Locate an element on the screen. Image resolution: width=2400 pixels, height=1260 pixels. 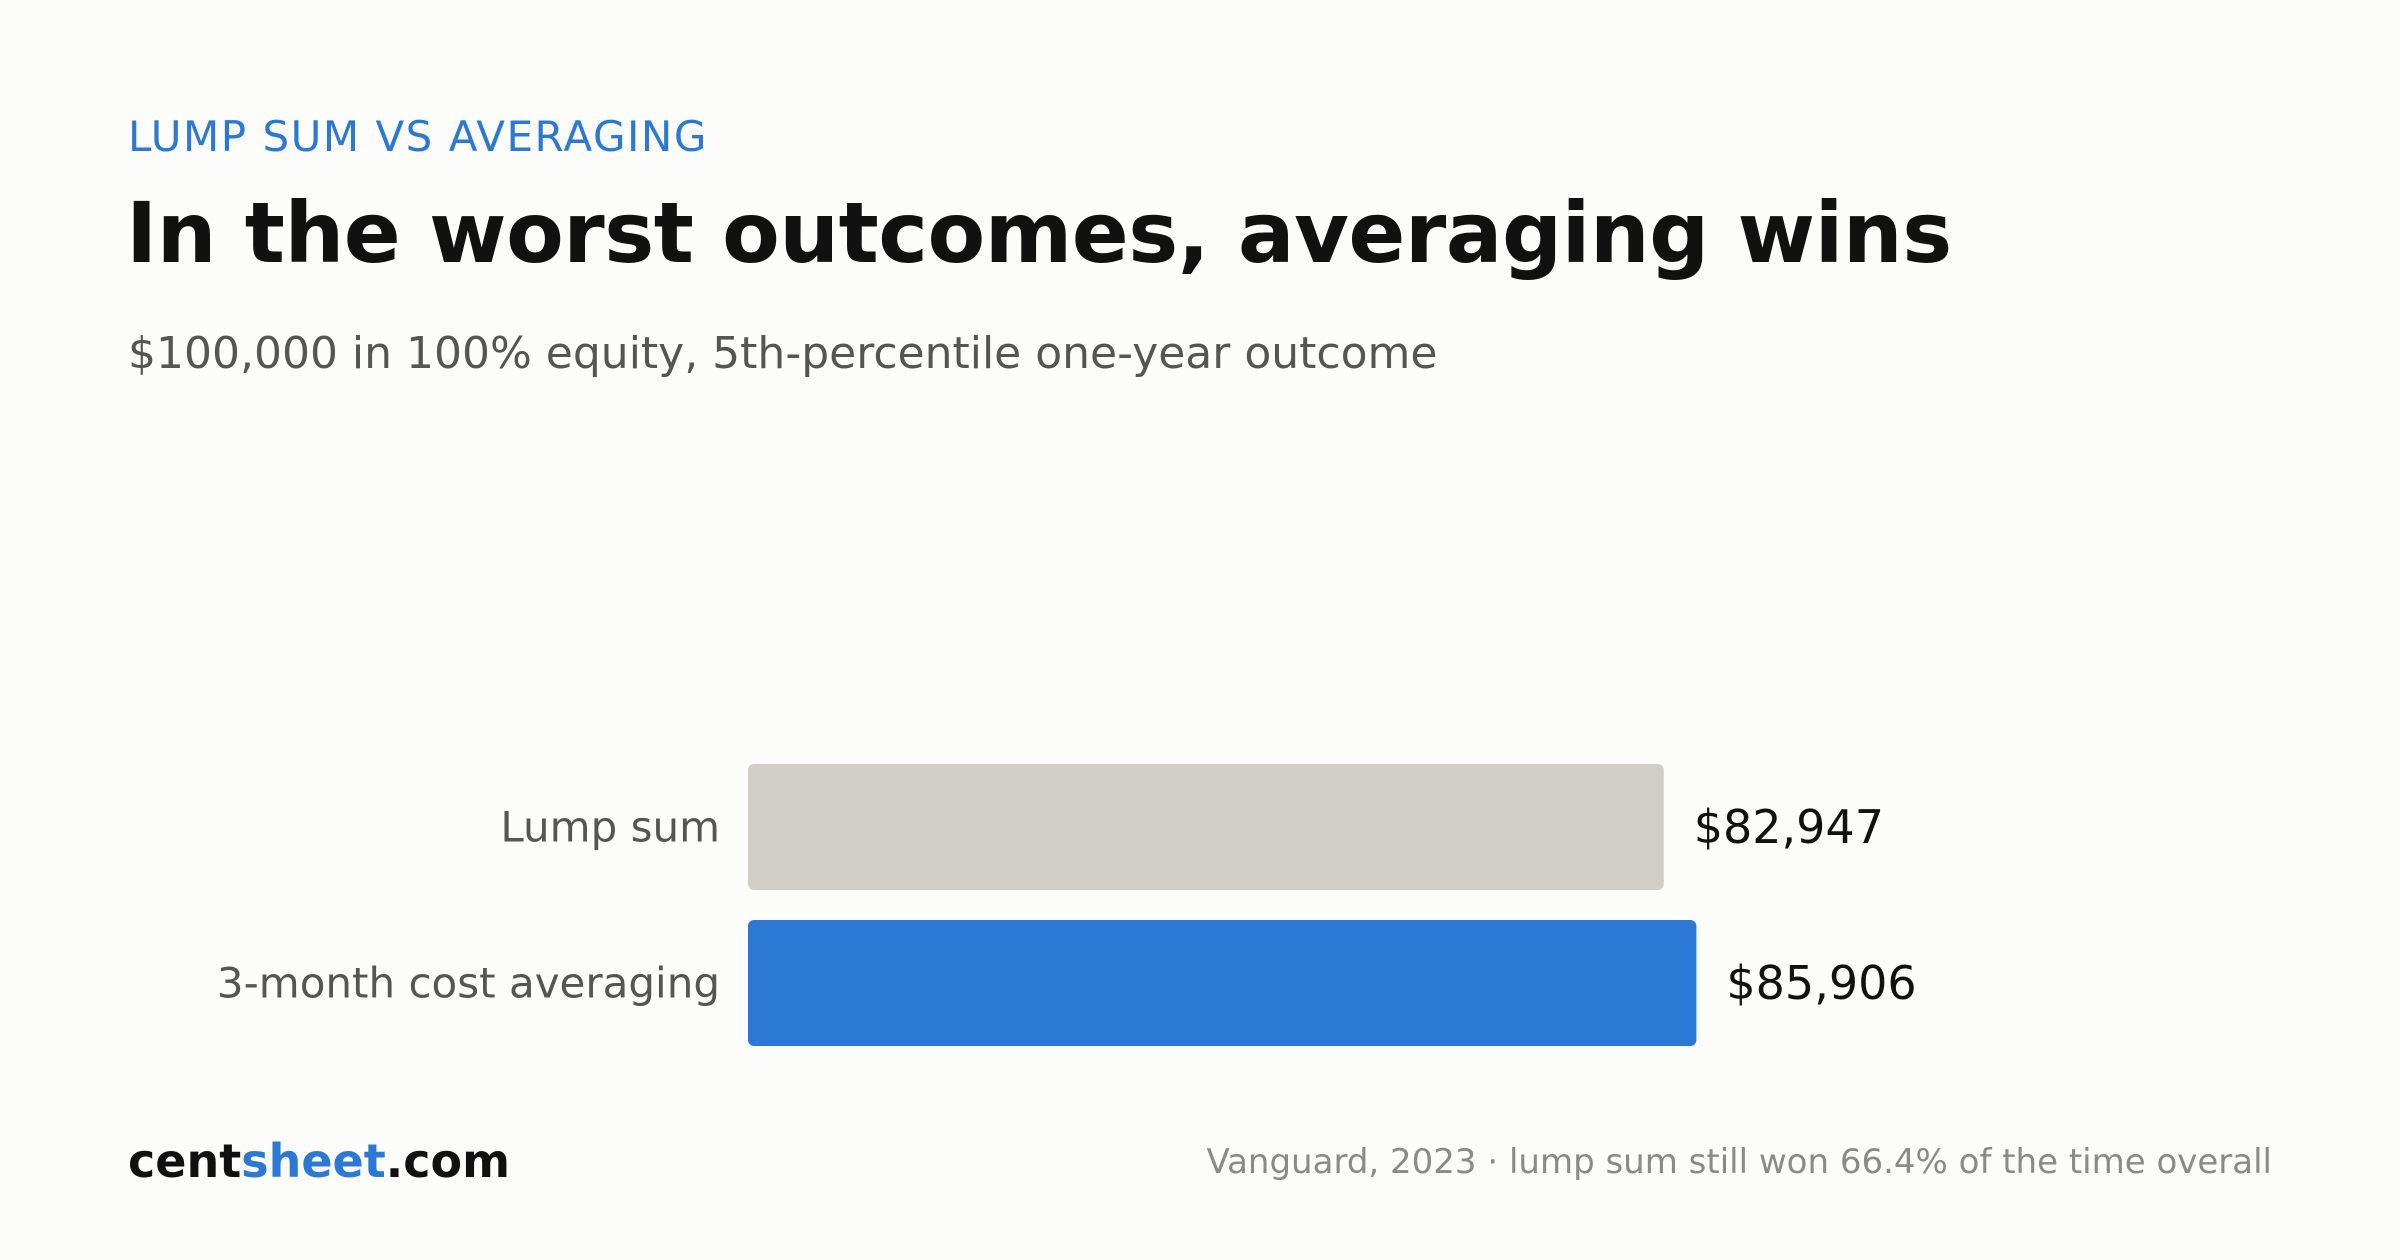
brand-suffix: .com is located at coordinates (447, 1161).